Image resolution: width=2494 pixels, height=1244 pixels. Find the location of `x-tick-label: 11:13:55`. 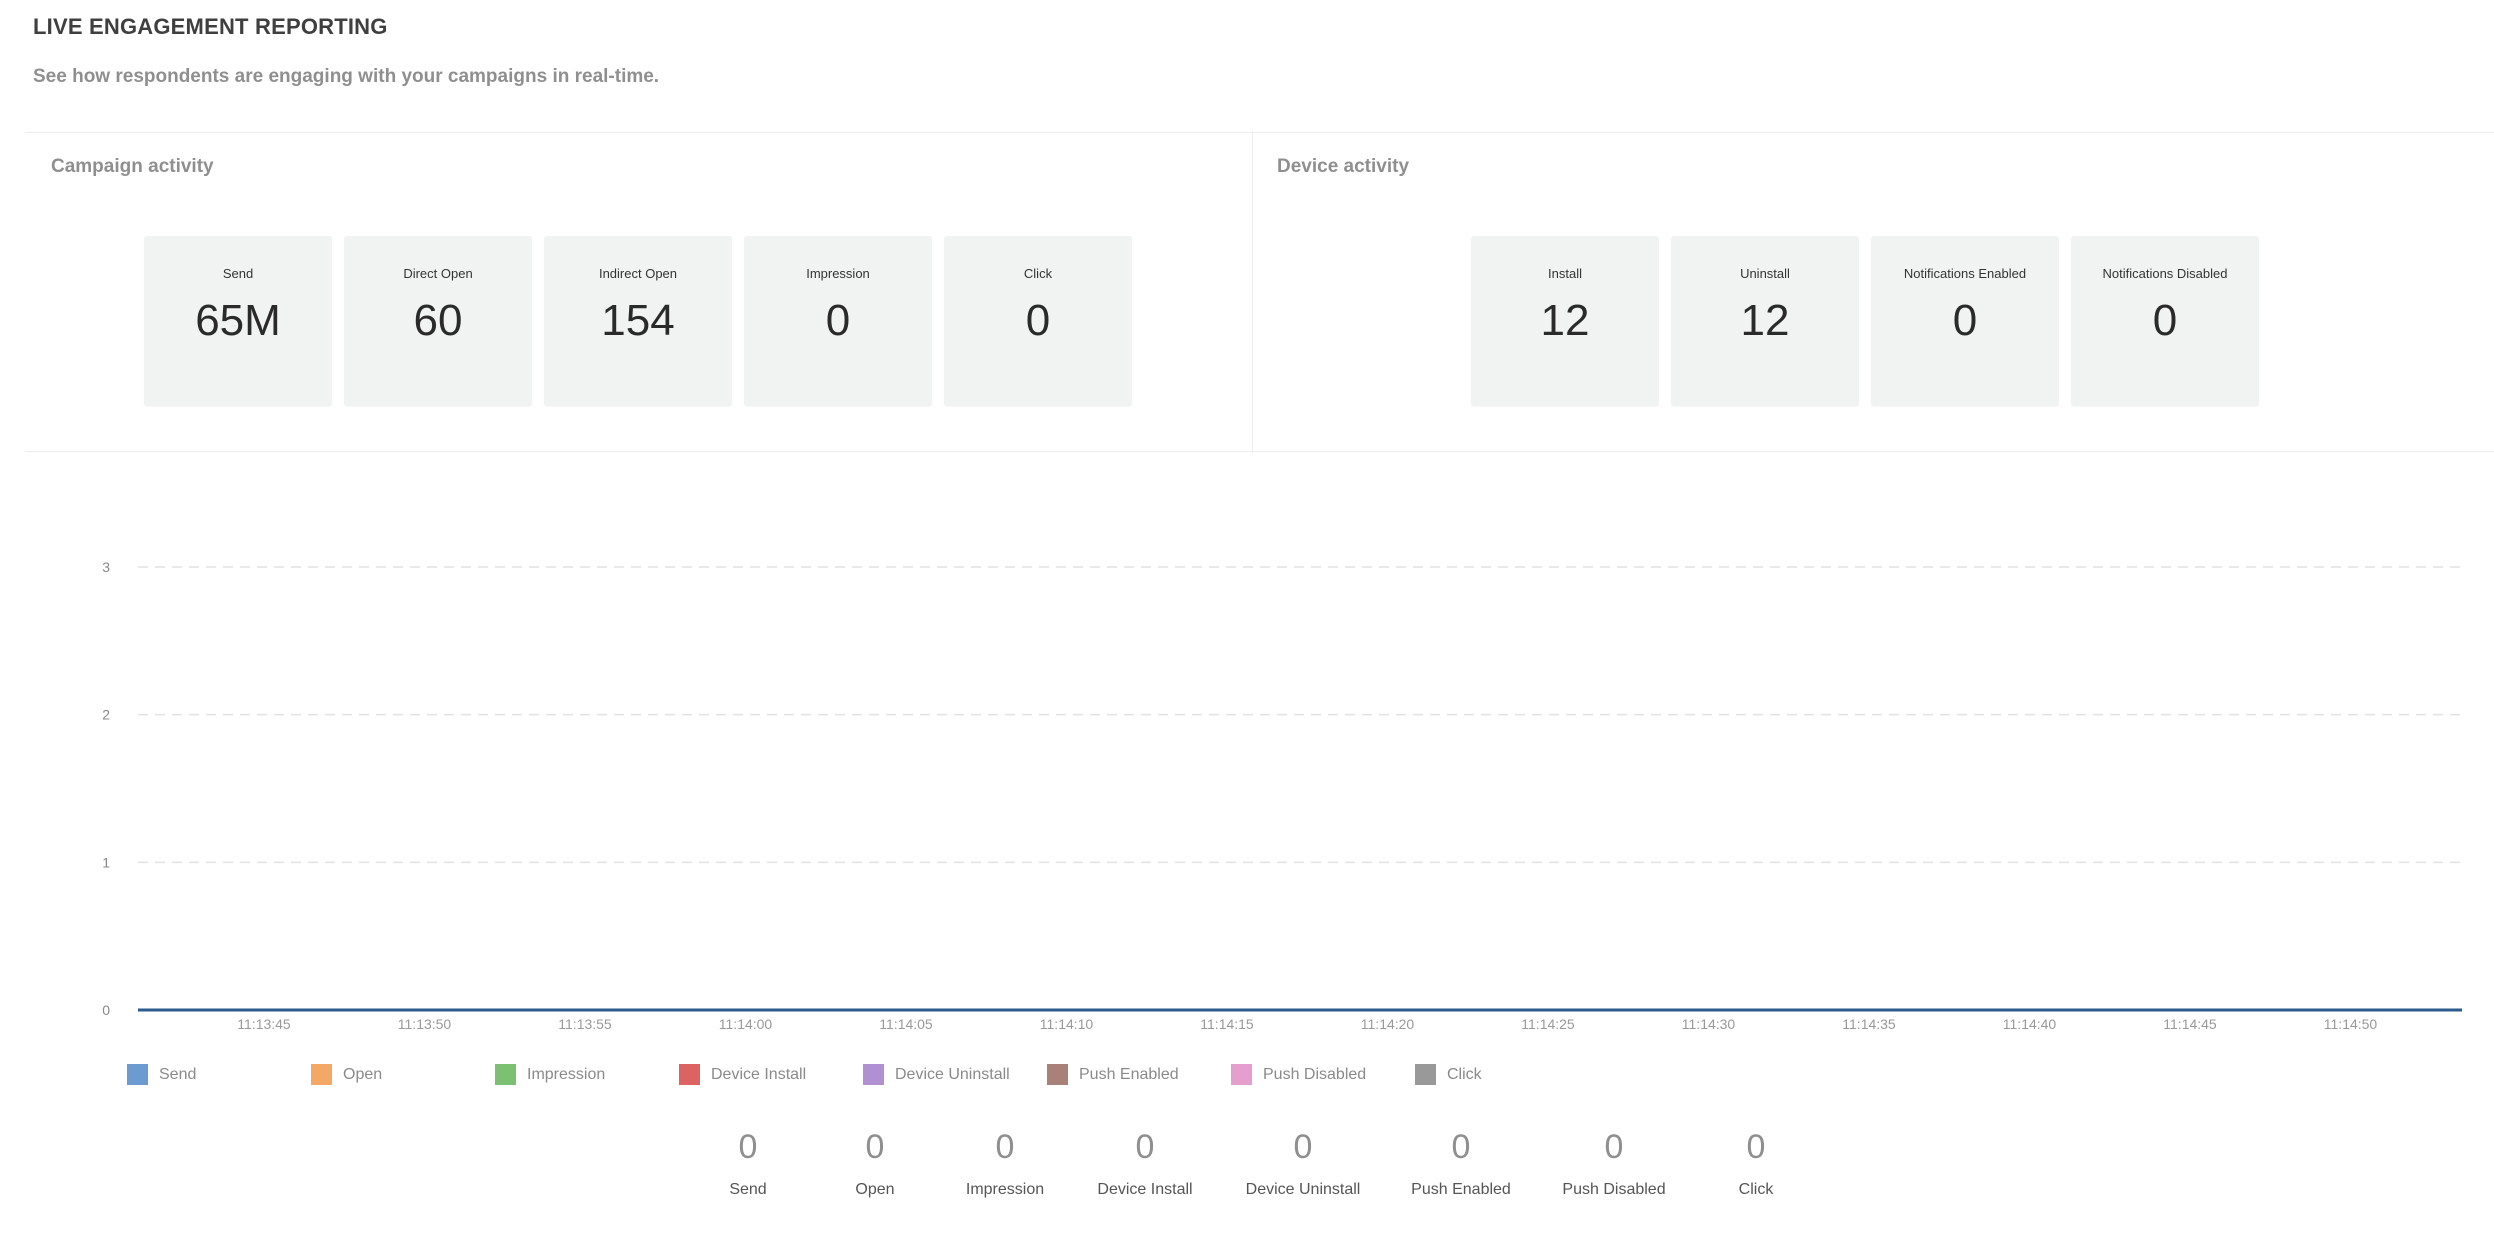

x-tick-label: 11:13:55 is located at coordinates (585, 1024).